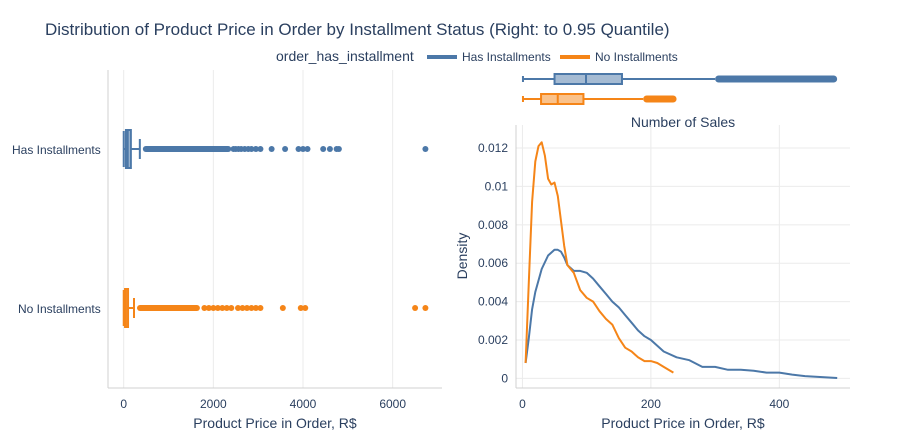  I want to click on y-tick-label: 0.004, so click(493, 302).